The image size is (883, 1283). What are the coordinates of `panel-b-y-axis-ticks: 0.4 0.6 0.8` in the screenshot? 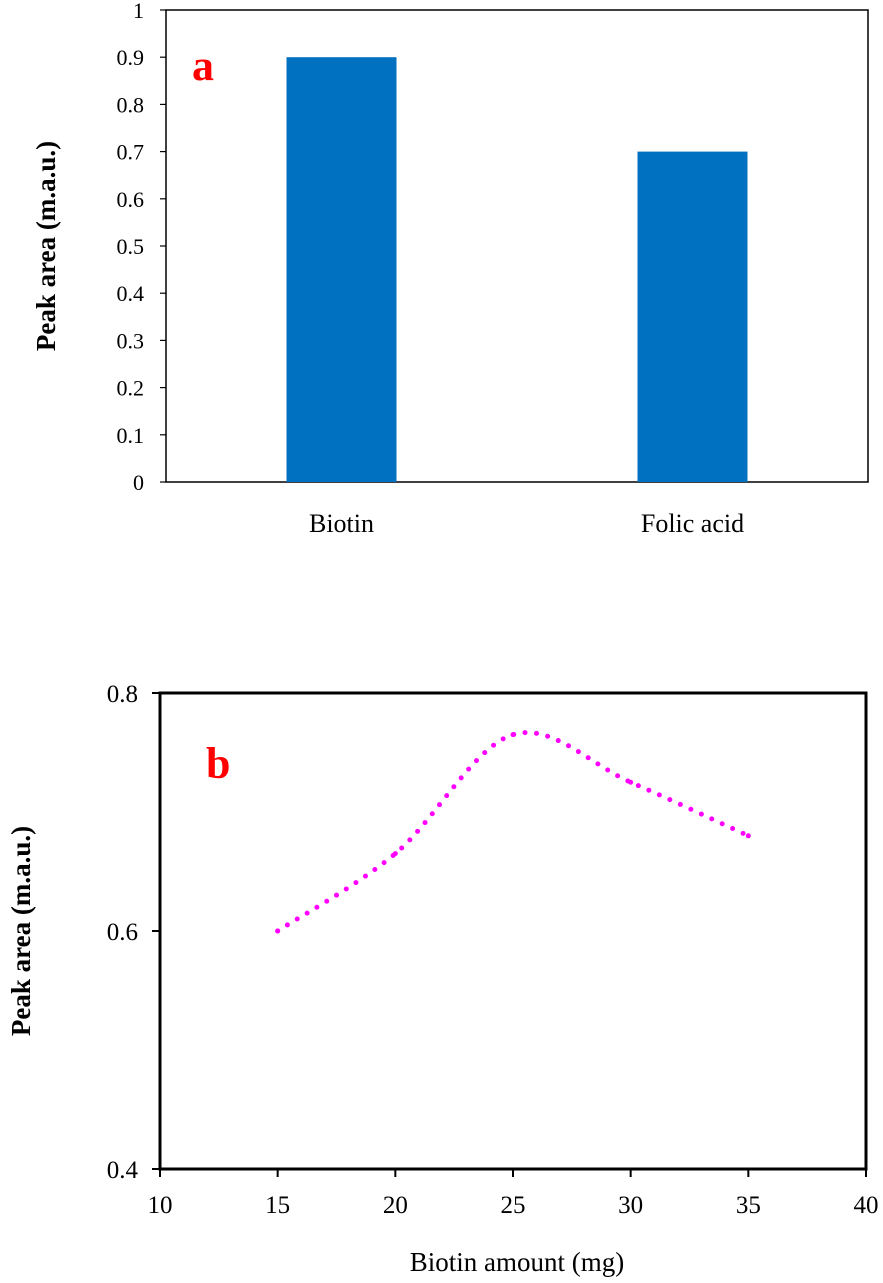 It's located at (133, 932).